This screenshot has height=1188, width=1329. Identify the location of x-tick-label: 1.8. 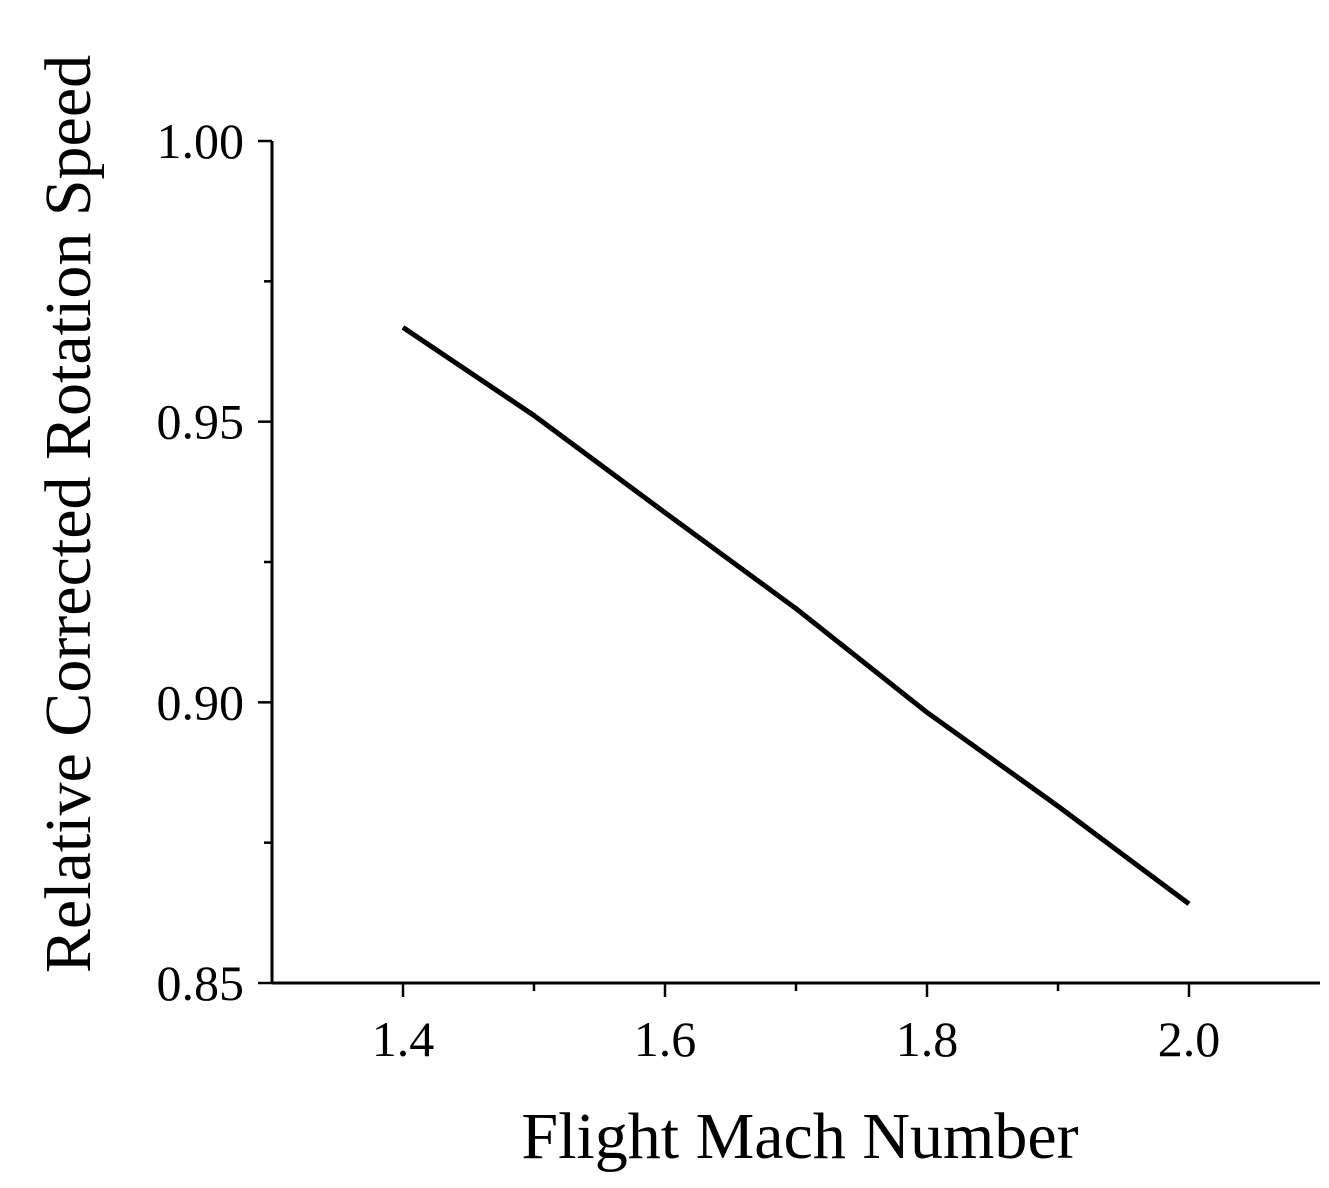
(927, 1039).